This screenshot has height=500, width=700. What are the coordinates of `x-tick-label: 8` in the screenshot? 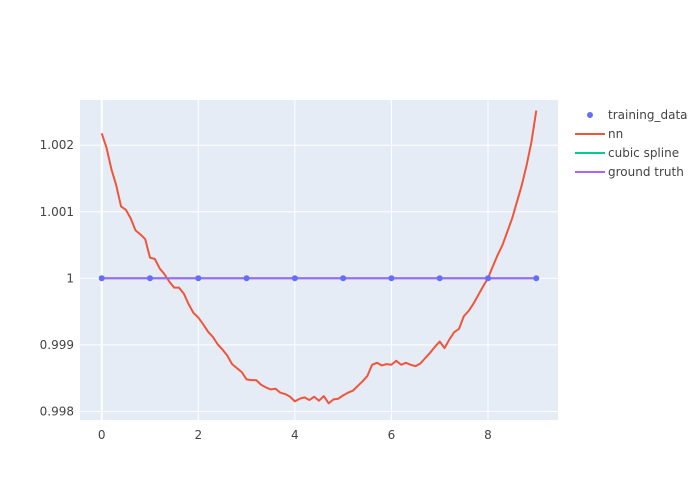 It's located at (488, 435).